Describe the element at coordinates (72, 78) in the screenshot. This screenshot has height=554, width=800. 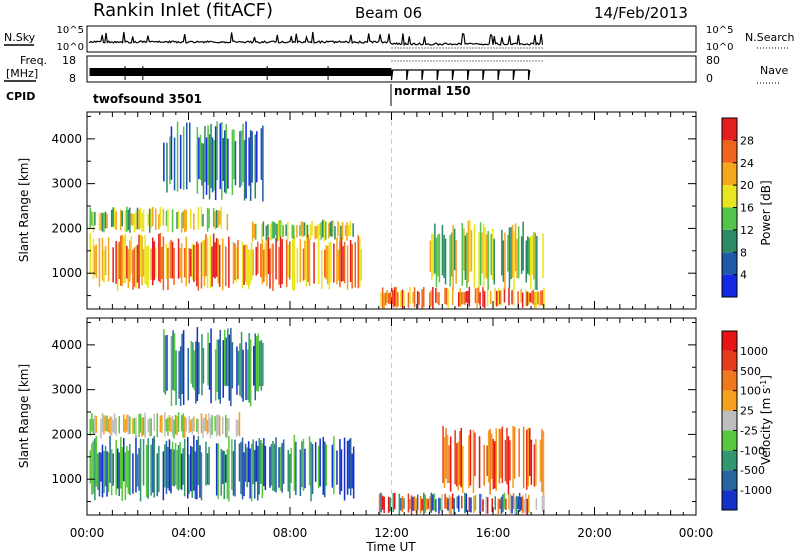
I see `freq-tick-low: 8` at that location.